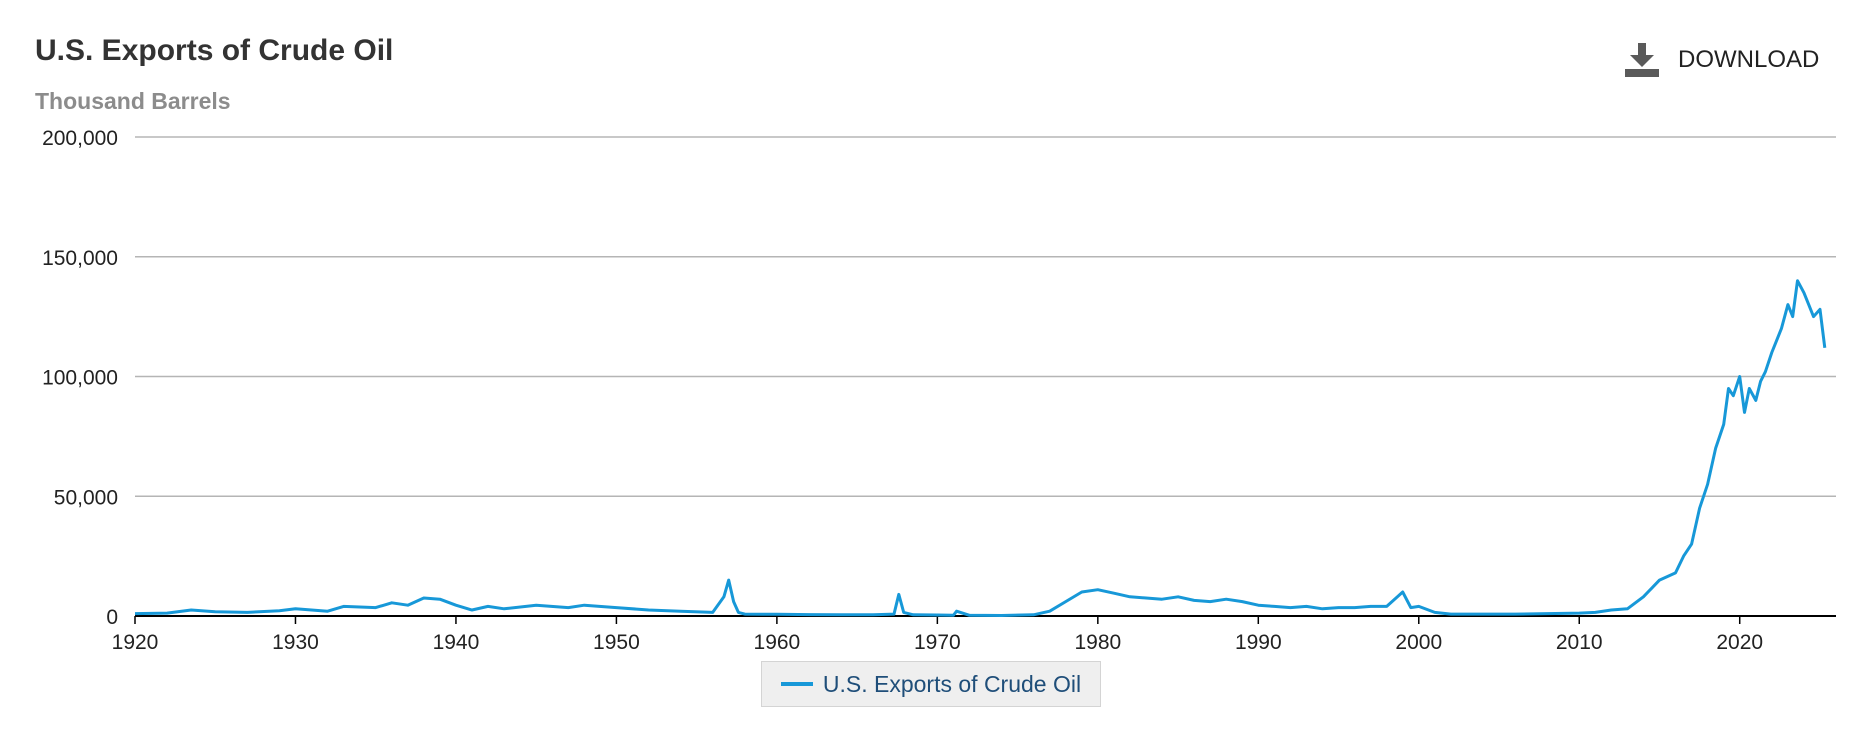 This screenshot has height=732, width=1870. I want to click on chart-subtitle: Thousand Barrels, so click(133, 101).